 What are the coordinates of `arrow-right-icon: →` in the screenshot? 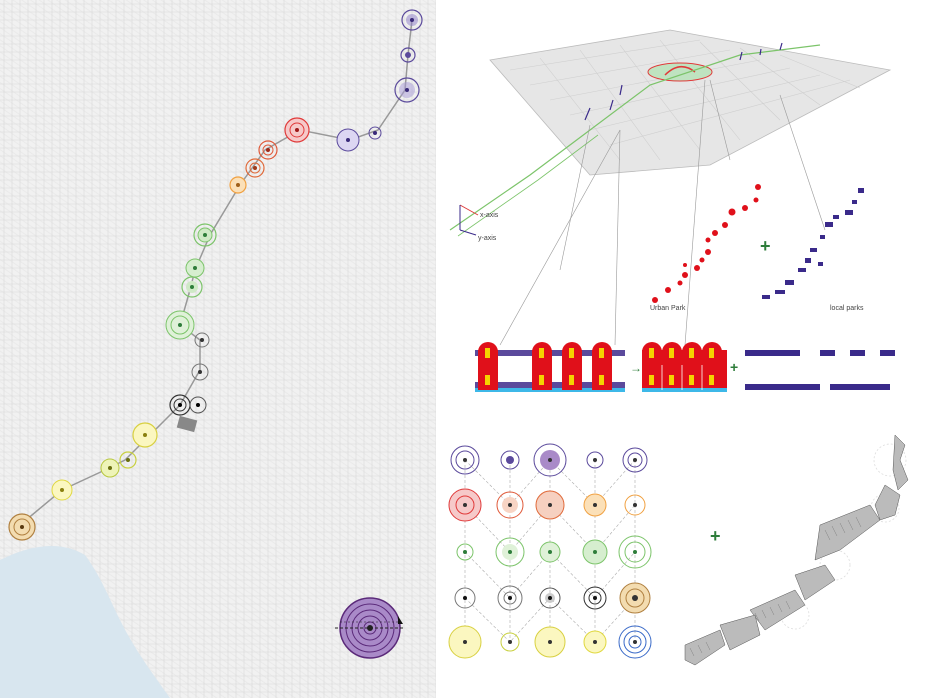 It's located at (636, 368).